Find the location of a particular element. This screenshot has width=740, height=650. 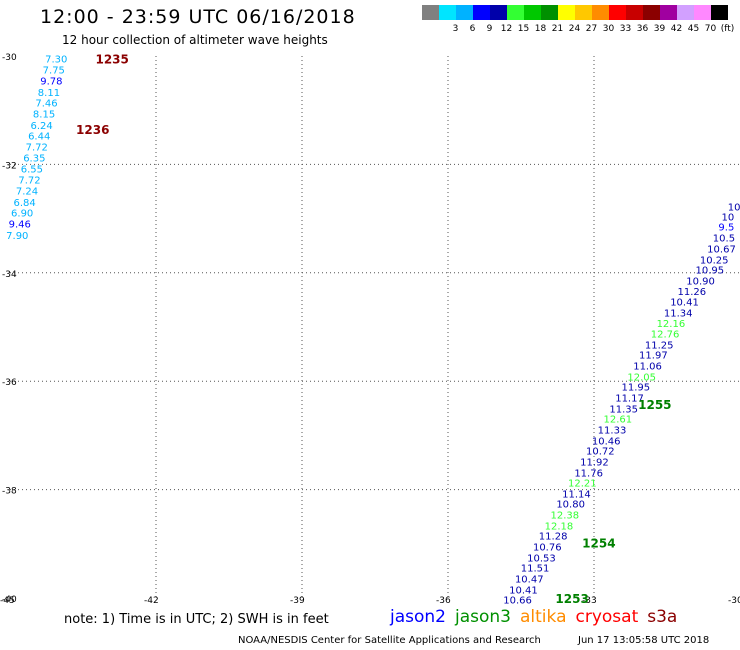

lat-tick-label: -34 is located at coordinates (9, 275).